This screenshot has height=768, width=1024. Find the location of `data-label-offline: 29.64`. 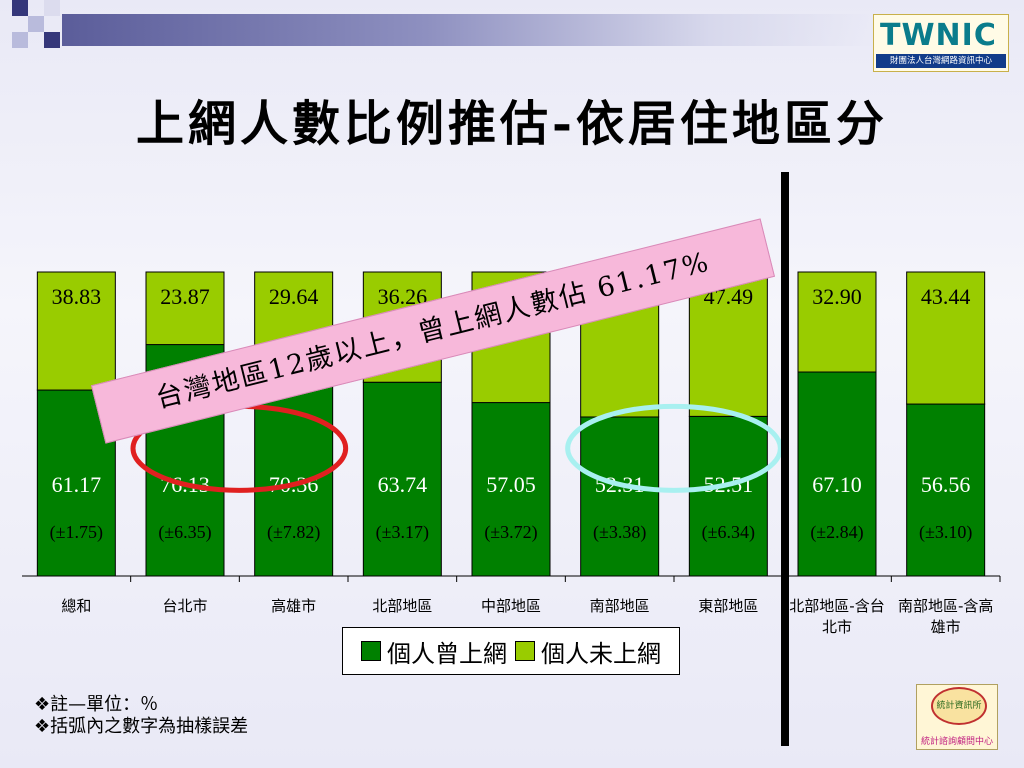

data-label-offline: 29.64 is located at coordinates (294, 296).